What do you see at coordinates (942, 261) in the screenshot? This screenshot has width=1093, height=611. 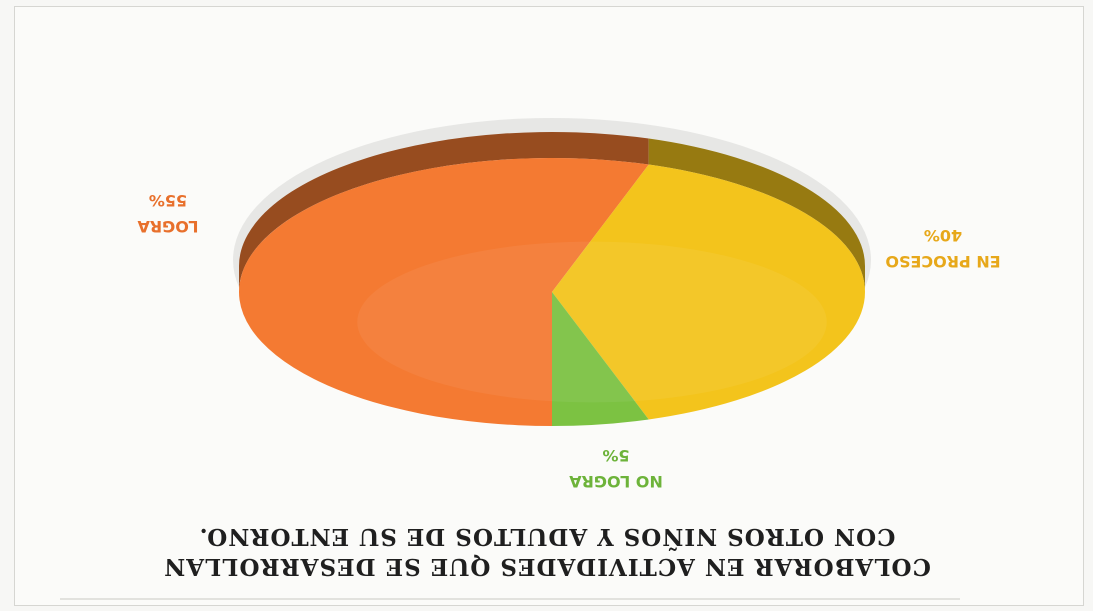 I see `label-en-proceso-name: EN PROCESO` at bounding box center [942, 261].